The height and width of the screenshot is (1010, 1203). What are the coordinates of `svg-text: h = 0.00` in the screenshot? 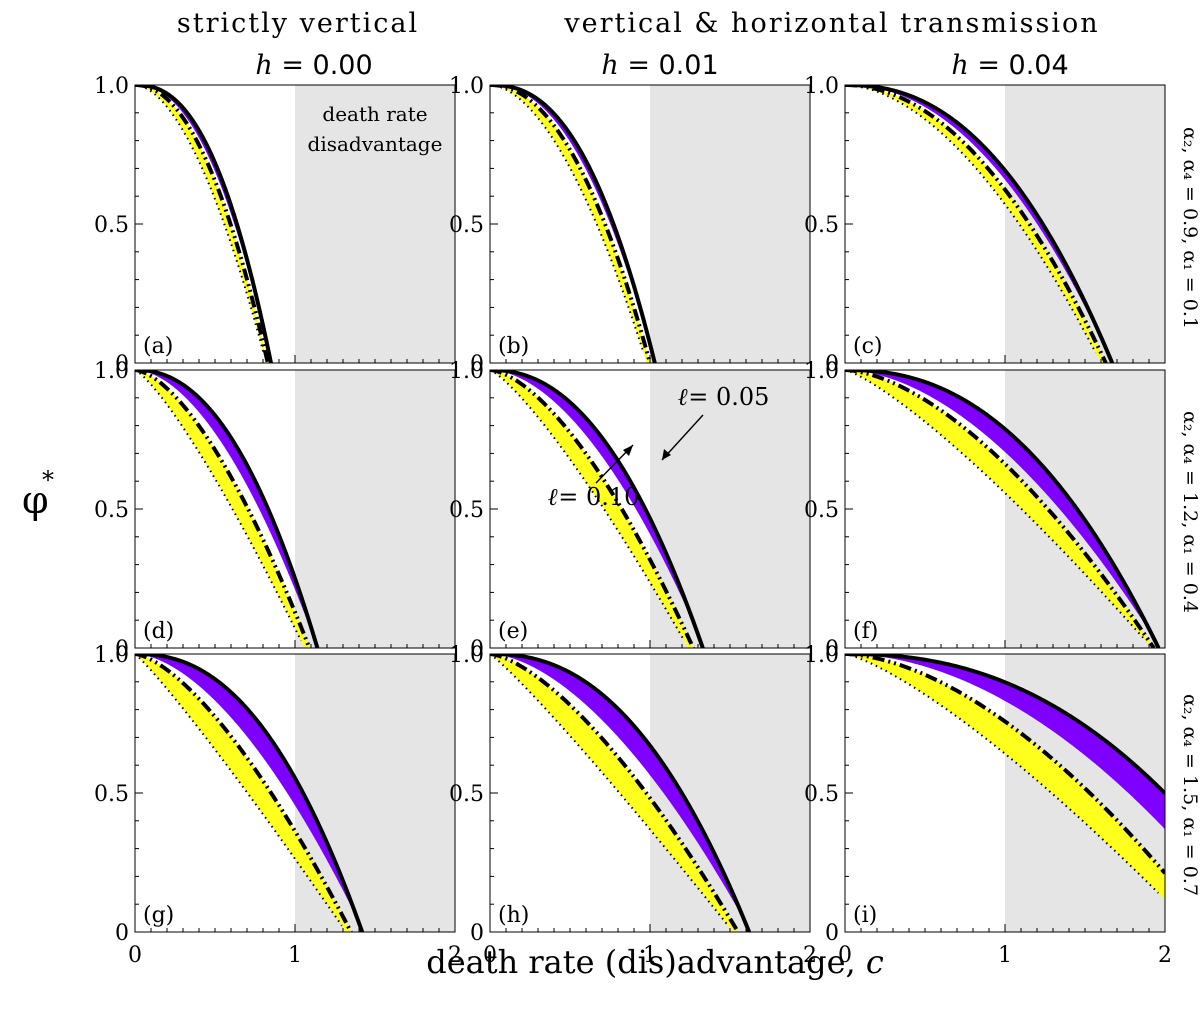 It's located at (313, 65).